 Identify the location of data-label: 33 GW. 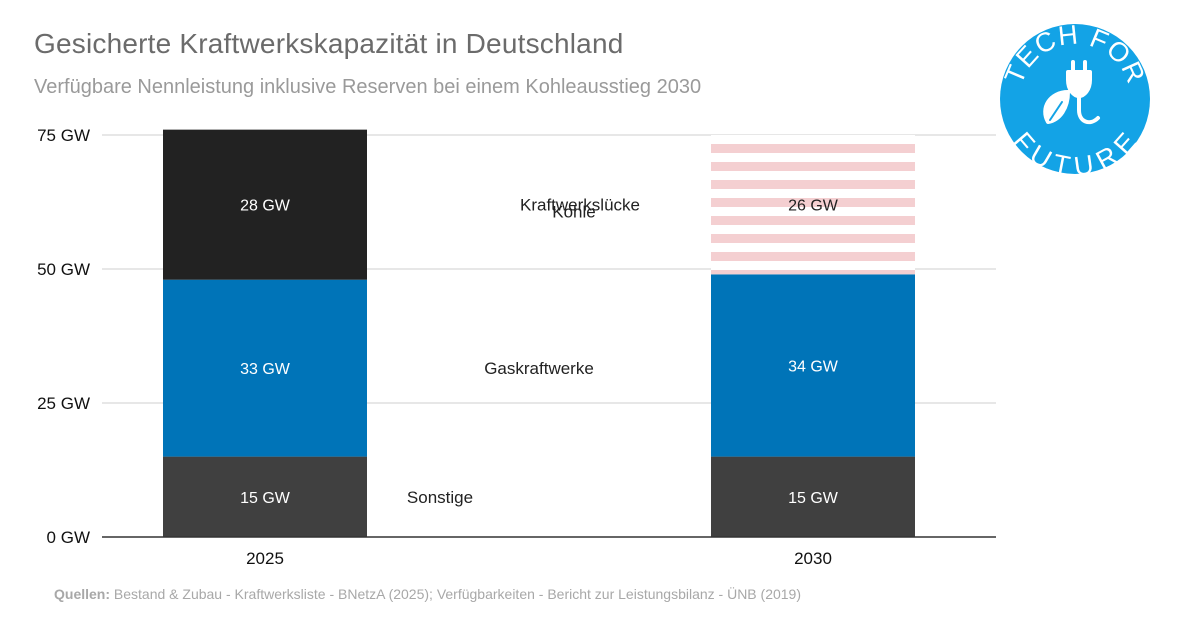
(265, 369).